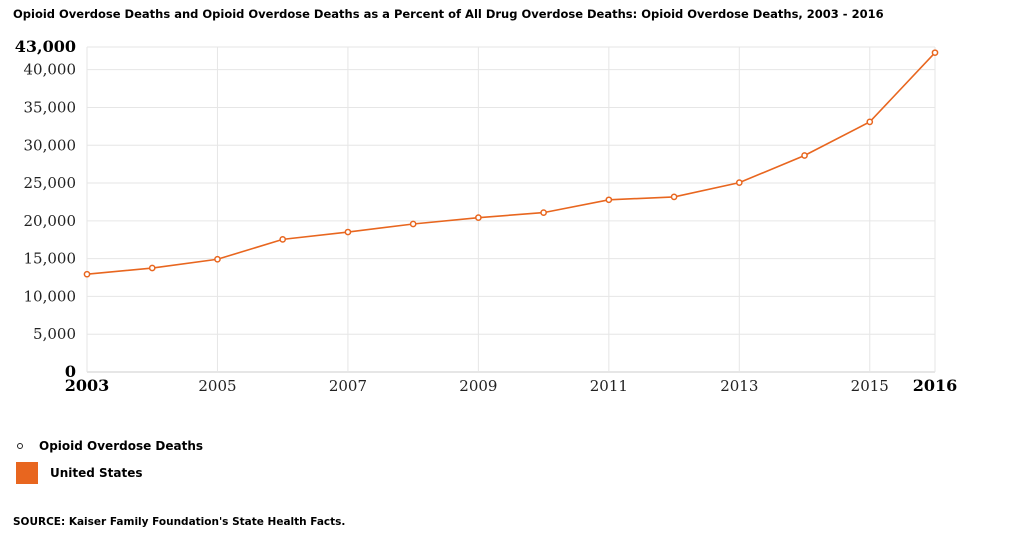  I want to click on color-swatch-icon, so click(27, 473).